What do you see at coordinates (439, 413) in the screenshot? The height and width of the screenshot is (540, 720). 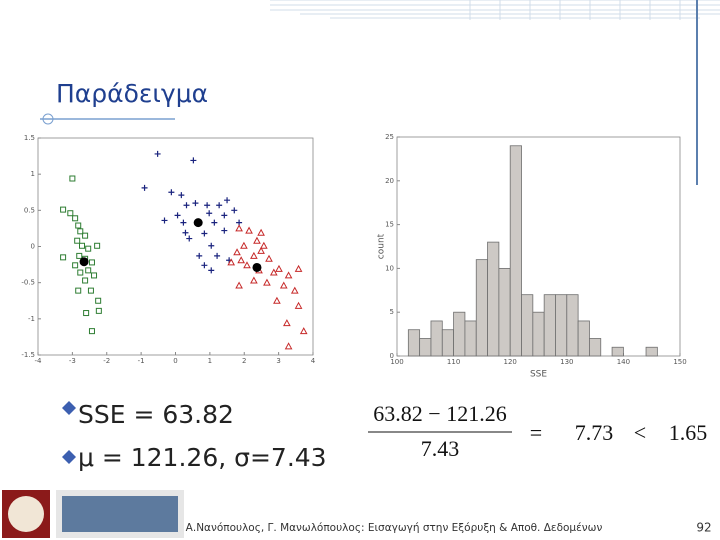 I see `formula-numerator: 63.82 − 121.26` at bounding box center [439, 413].